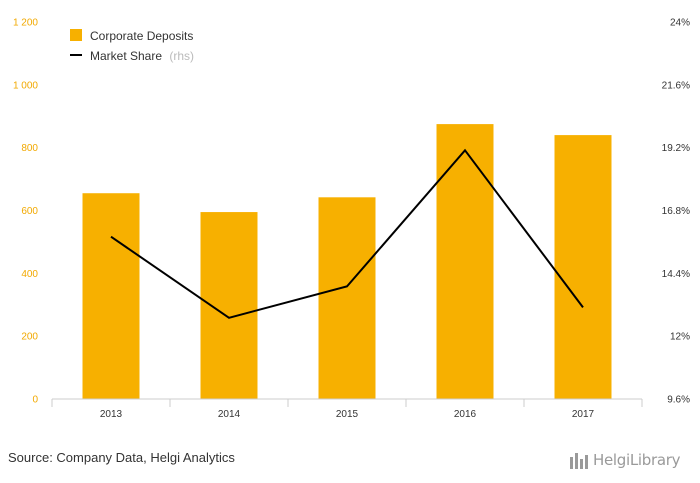 The width and height of the screenshot is (700, 483). I want to click on x-tick-label: 2013, so click(111, 414).